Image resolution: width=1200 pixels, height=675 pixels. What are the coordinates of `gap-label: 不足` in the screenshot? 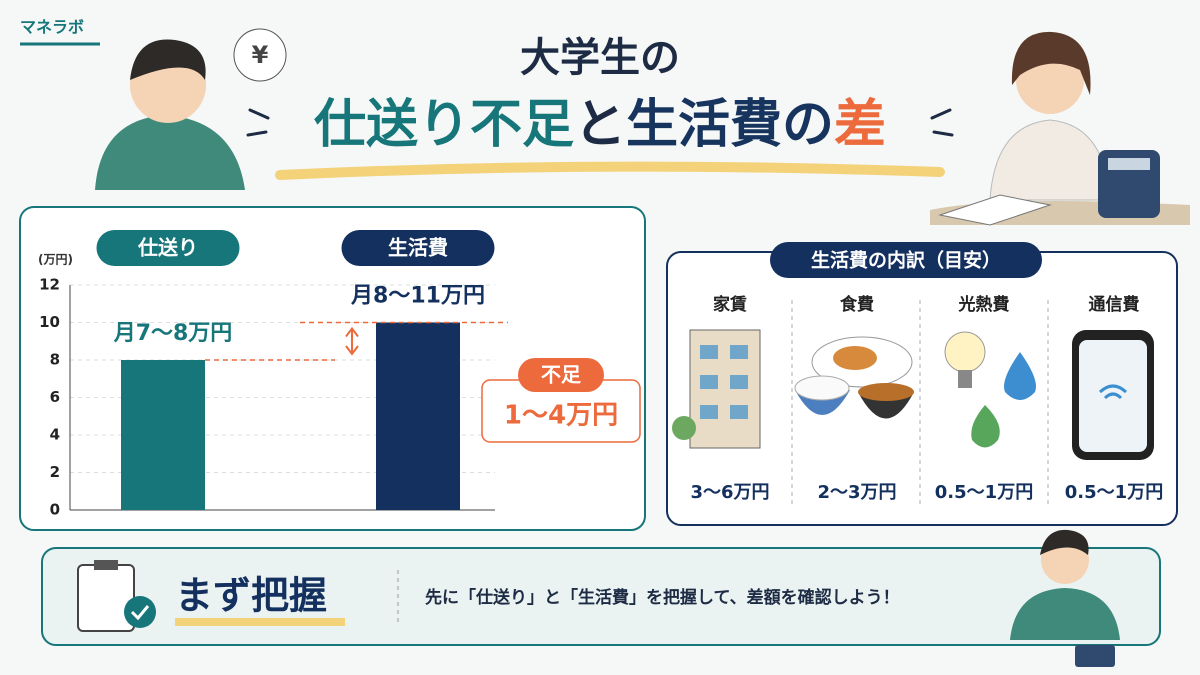 It's located at (561, 375).